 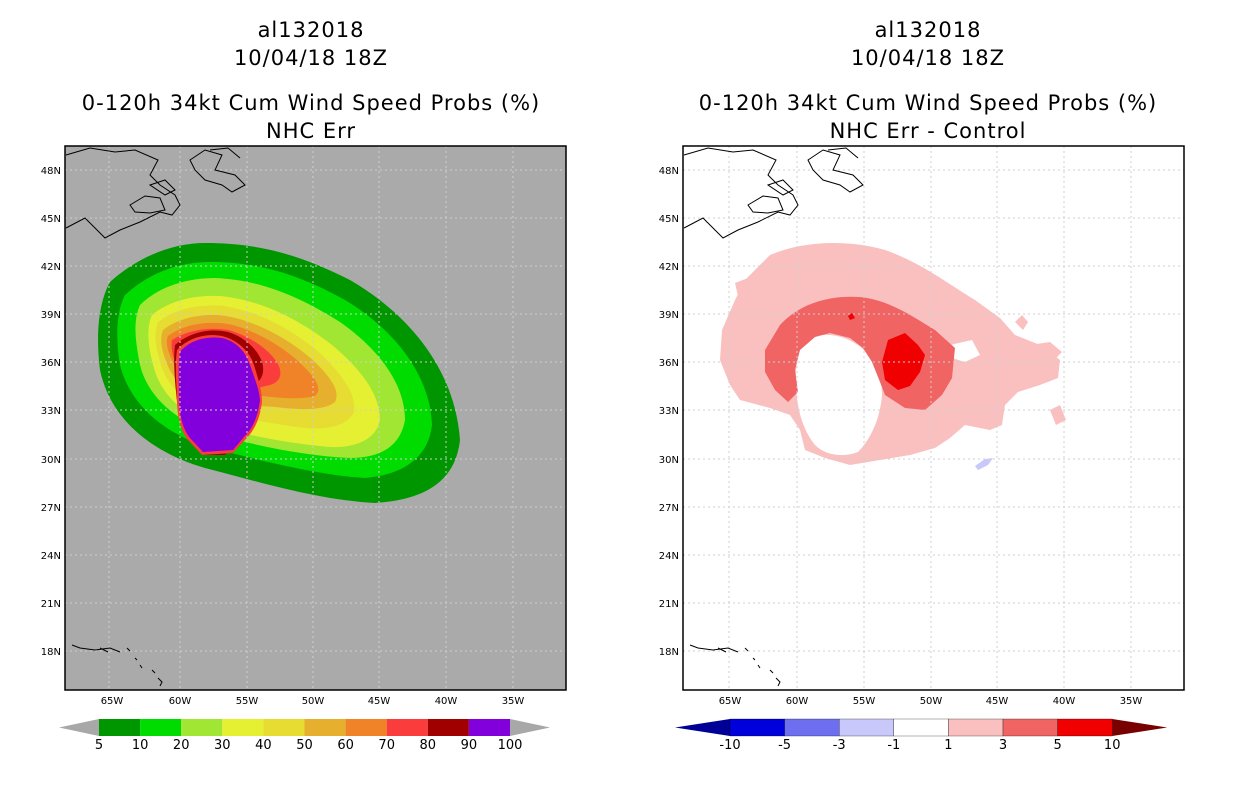 I want to click on right-subtitle: NHC Err - Control, so click(x=928, y=131).